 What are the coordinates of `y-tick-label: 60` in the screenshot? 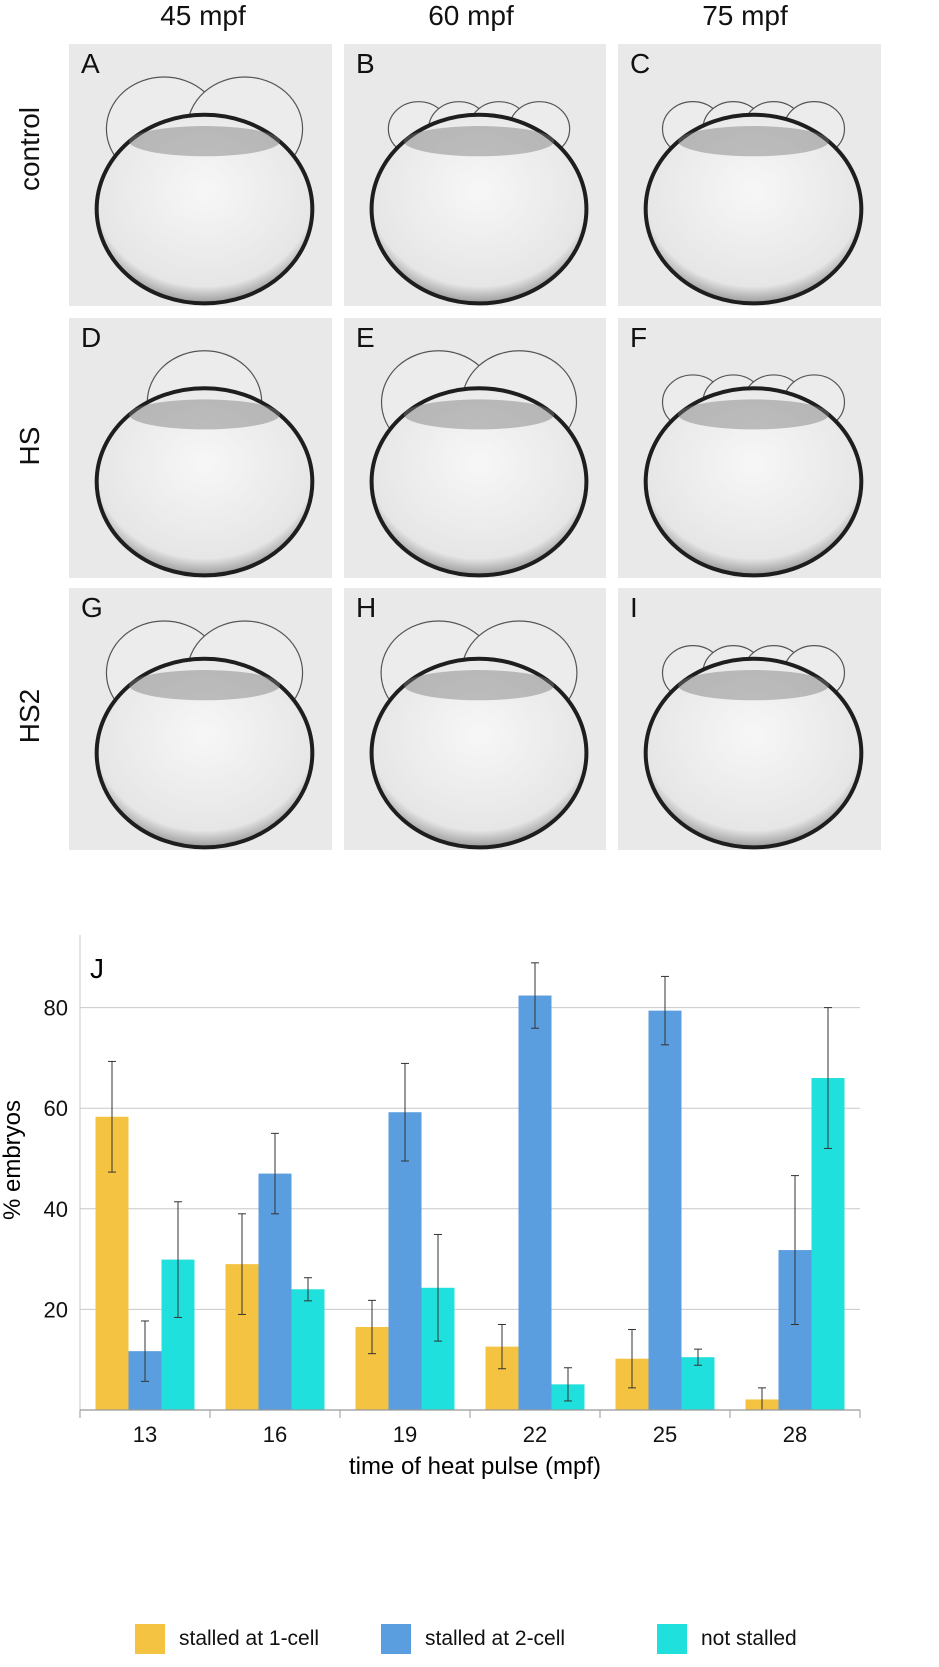 It's located at (56, 1108).